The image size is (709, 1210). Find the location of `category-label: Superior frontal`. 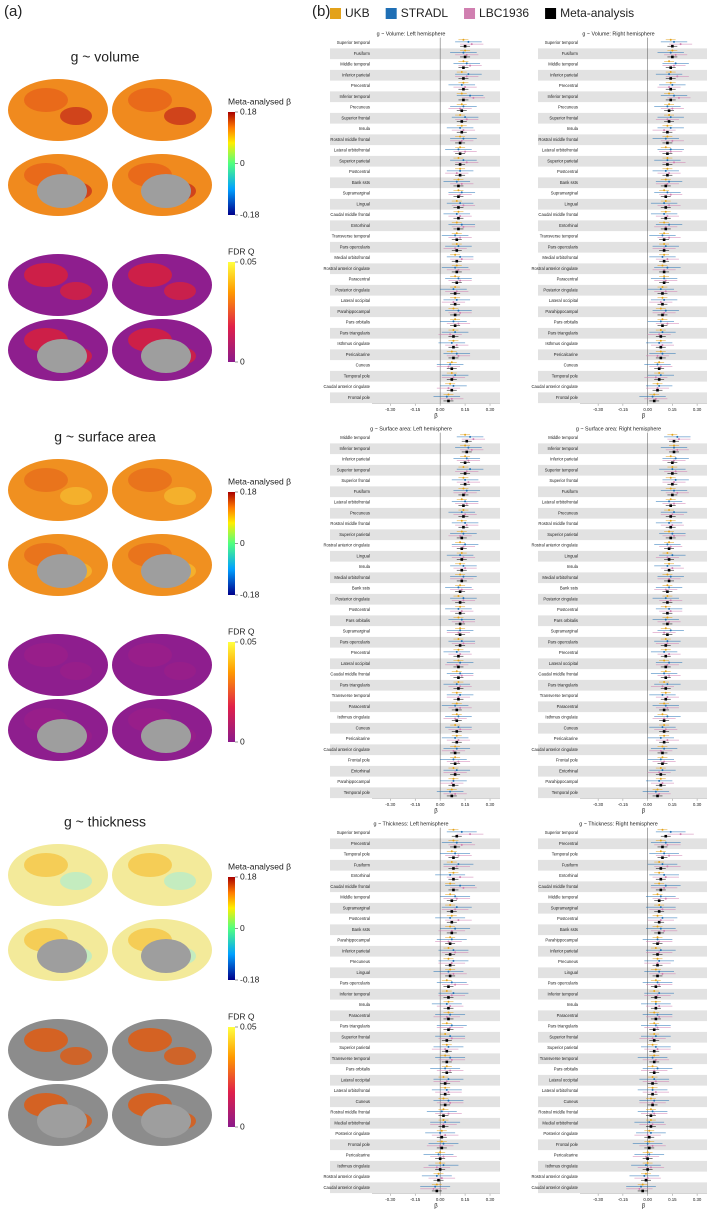

category-label: Superior frontal is located at coordinates (355, 480).